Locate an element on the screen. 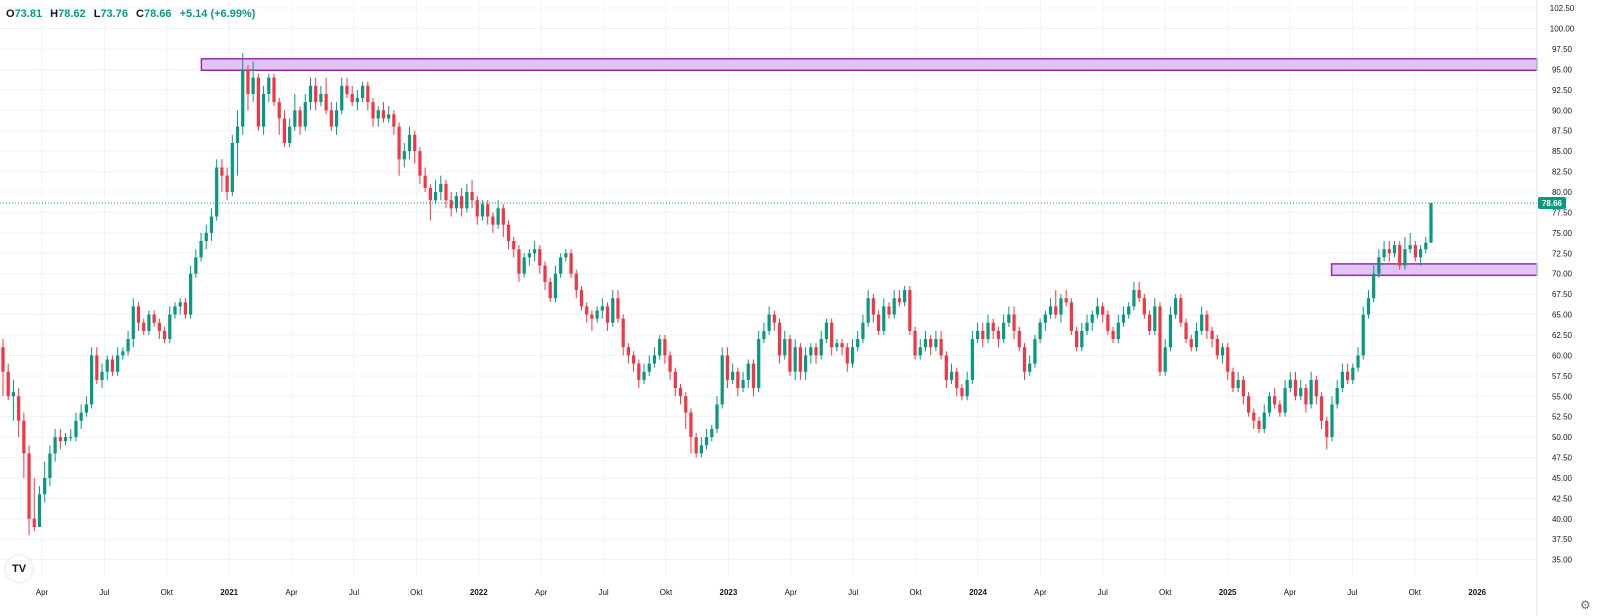 The image size is (1600, 616). y-tick-label: 62.50 is located at coordinates (1562, 335).